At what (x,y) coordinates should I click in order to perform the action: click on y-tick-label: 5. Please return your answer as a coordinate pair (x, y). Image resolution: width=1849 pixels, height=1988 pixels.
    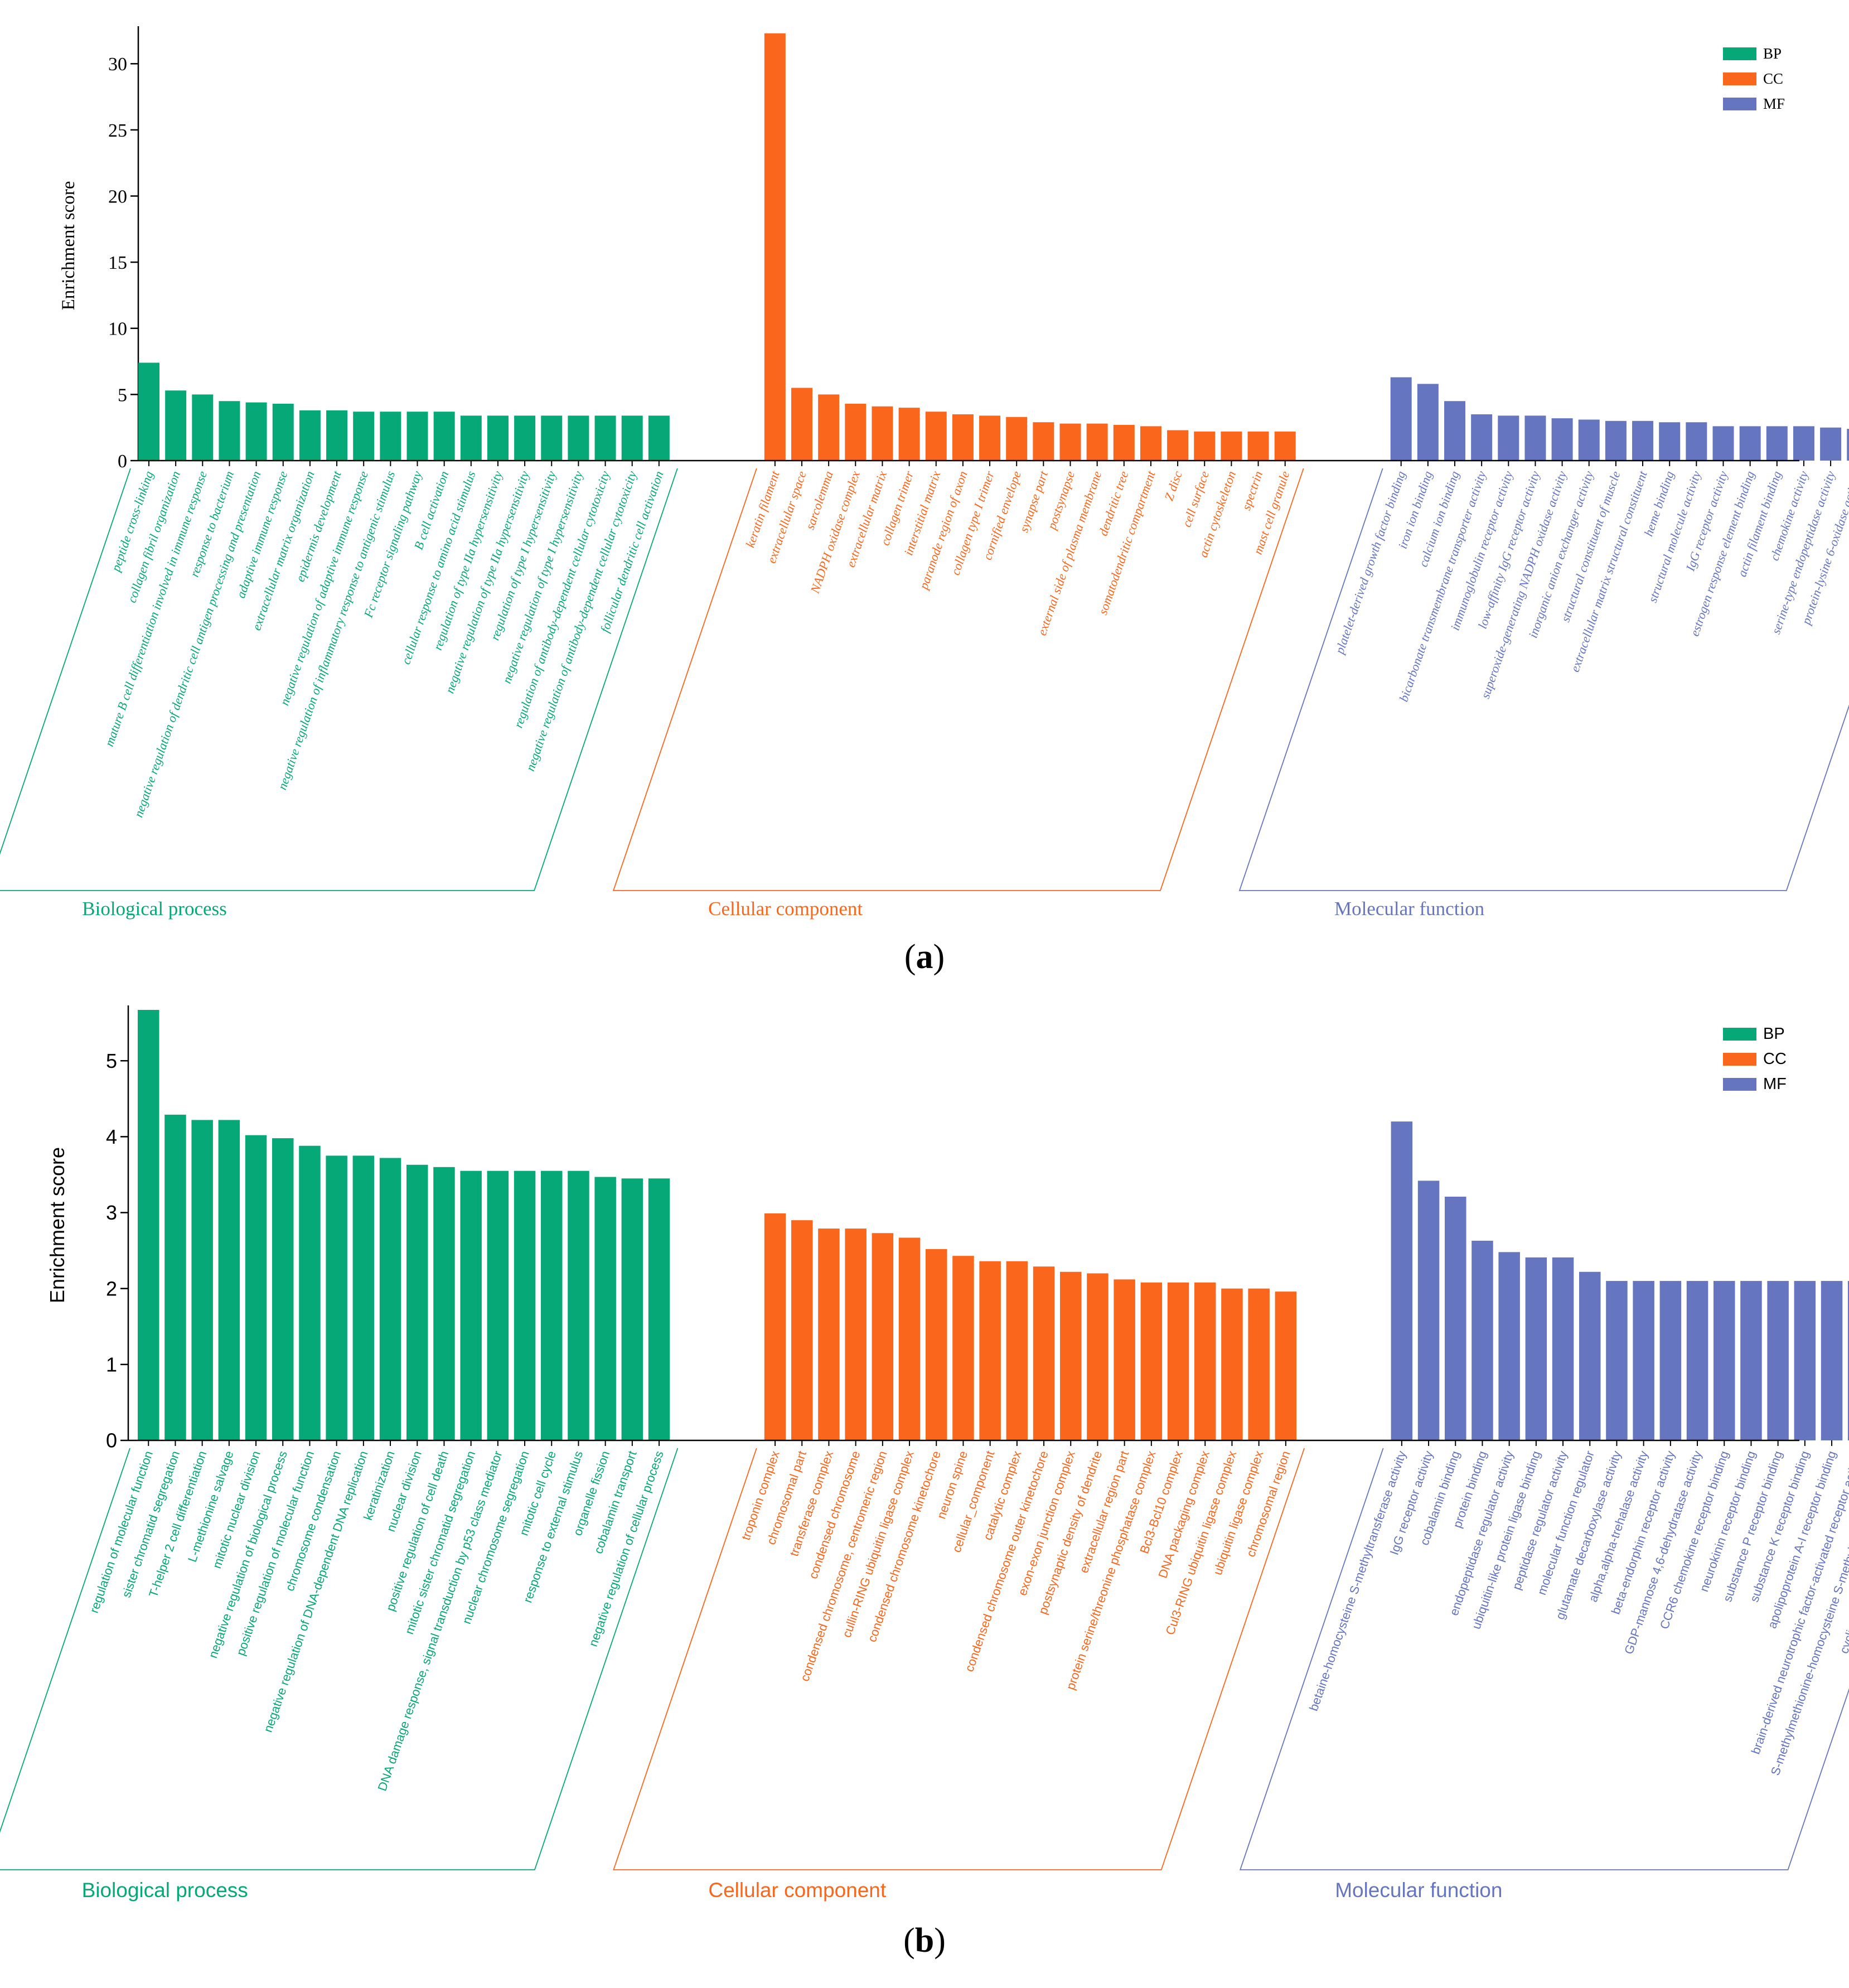
    Looking at the image, I should click on (111, 1060).